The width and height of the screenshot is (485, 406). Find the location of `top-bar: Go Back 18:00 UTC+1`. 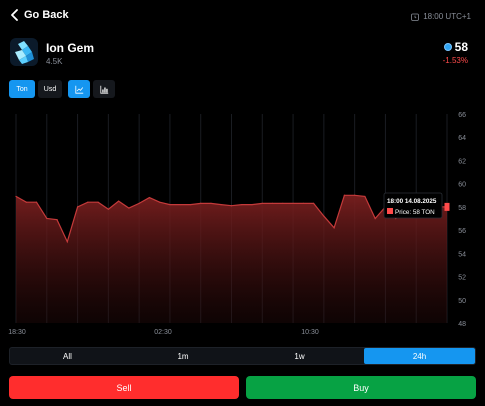

top-bar: Go Back 18:00 UTC+1 is located at coordinates (242, 17).